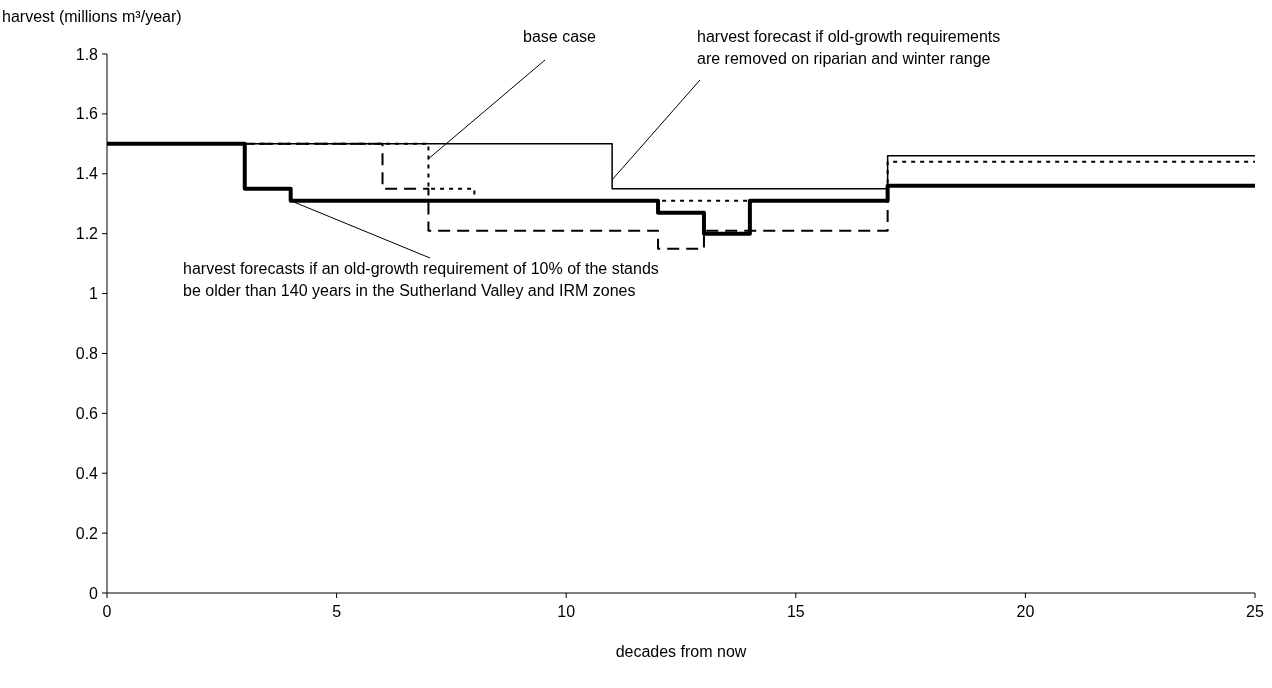 The height and width of the screenshot is (688, 1272). I want to click on x-axis-title: decades from now, so click(681, 651).